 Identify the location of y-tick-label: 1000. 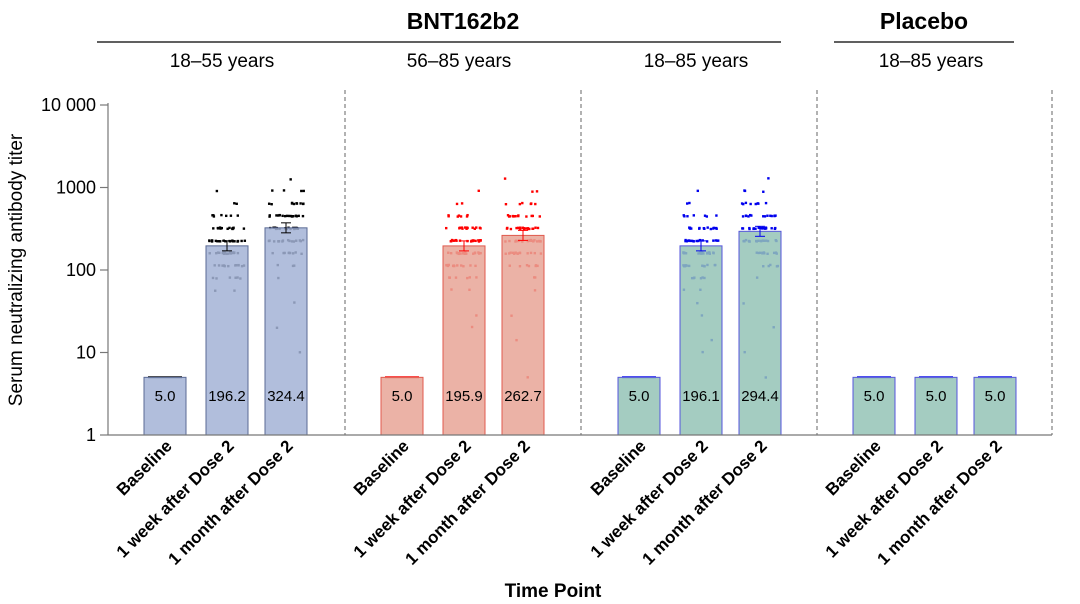
(76, 188).